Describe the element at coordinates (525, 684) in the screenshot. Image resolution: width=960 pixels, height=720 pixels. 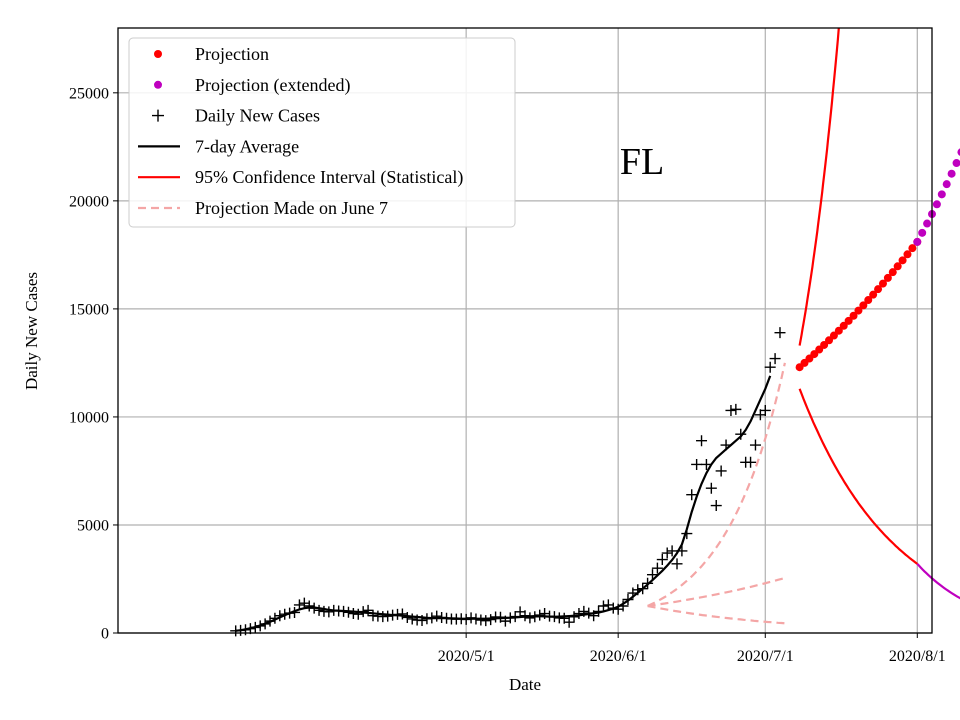
I see `x-axis-label: Date` at that location.